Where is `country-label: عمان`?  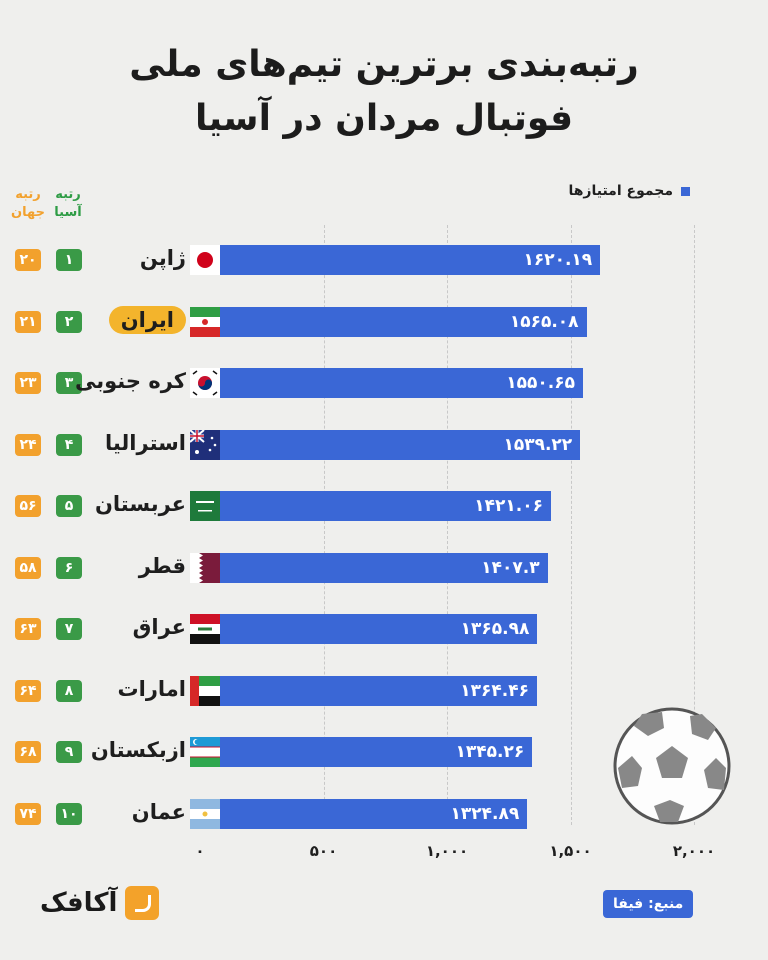
country-label: عمان is located at coordinates (131, 812).